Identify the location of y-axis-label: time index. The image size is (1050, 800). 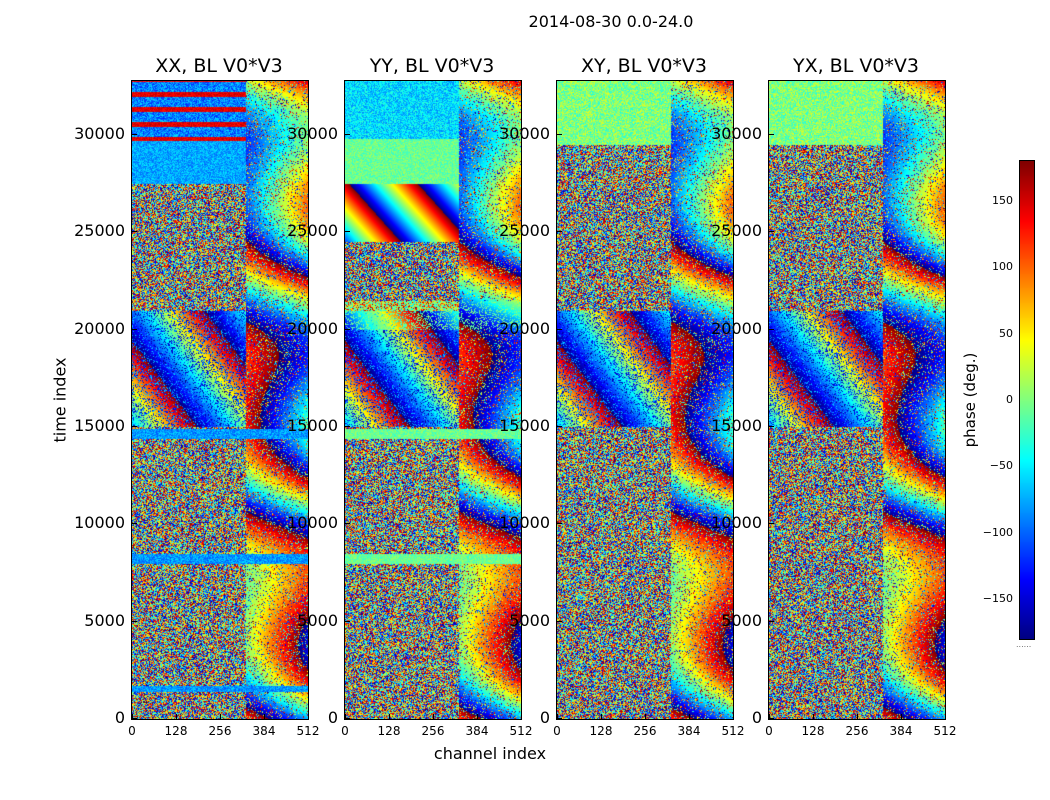
(60, 400).